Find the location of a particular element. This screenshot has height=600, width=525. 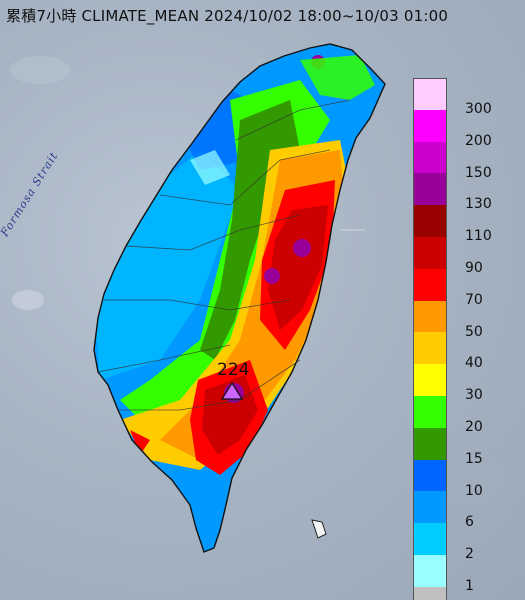

legend-row: 300 is located at coordinates (467, 97).